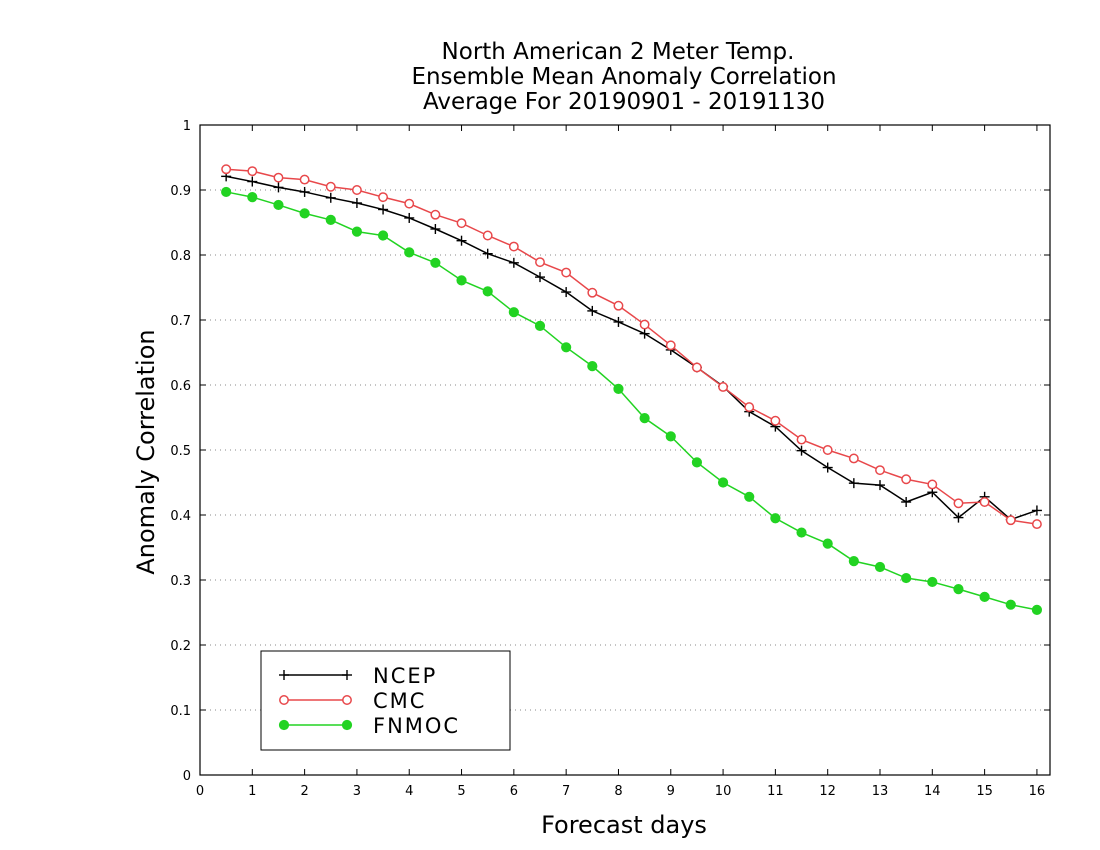 Image resolution: width=1100 pixels, height=850 pixels. I want to click on x-tick-label: 3, so click(357, 791).